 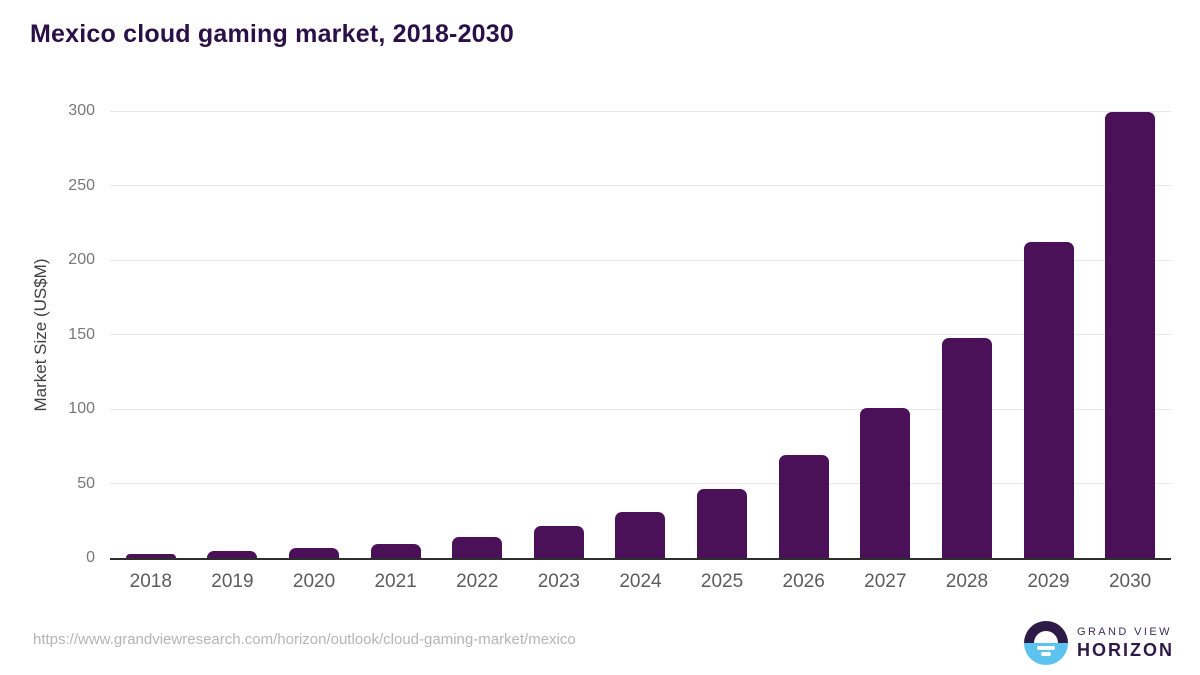 What do you see at coordinates (558, 581) in the screenshot?
I see `x-tick-label-2023: 2023` at bounding box center [558, 581].